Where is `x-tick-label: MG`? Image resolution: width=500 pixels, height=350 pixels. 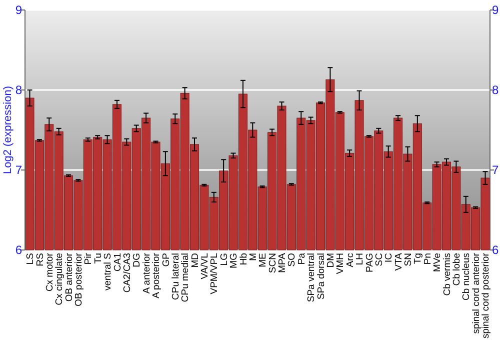 x-tick-label: MG is located at coordinates (234, 260).